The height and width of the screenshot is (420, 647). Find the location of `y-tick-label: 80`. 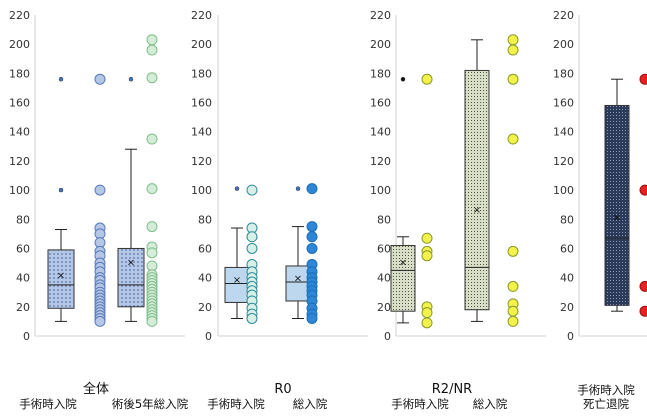

y-tick-label: 80 is located at coordinates (567, 219).